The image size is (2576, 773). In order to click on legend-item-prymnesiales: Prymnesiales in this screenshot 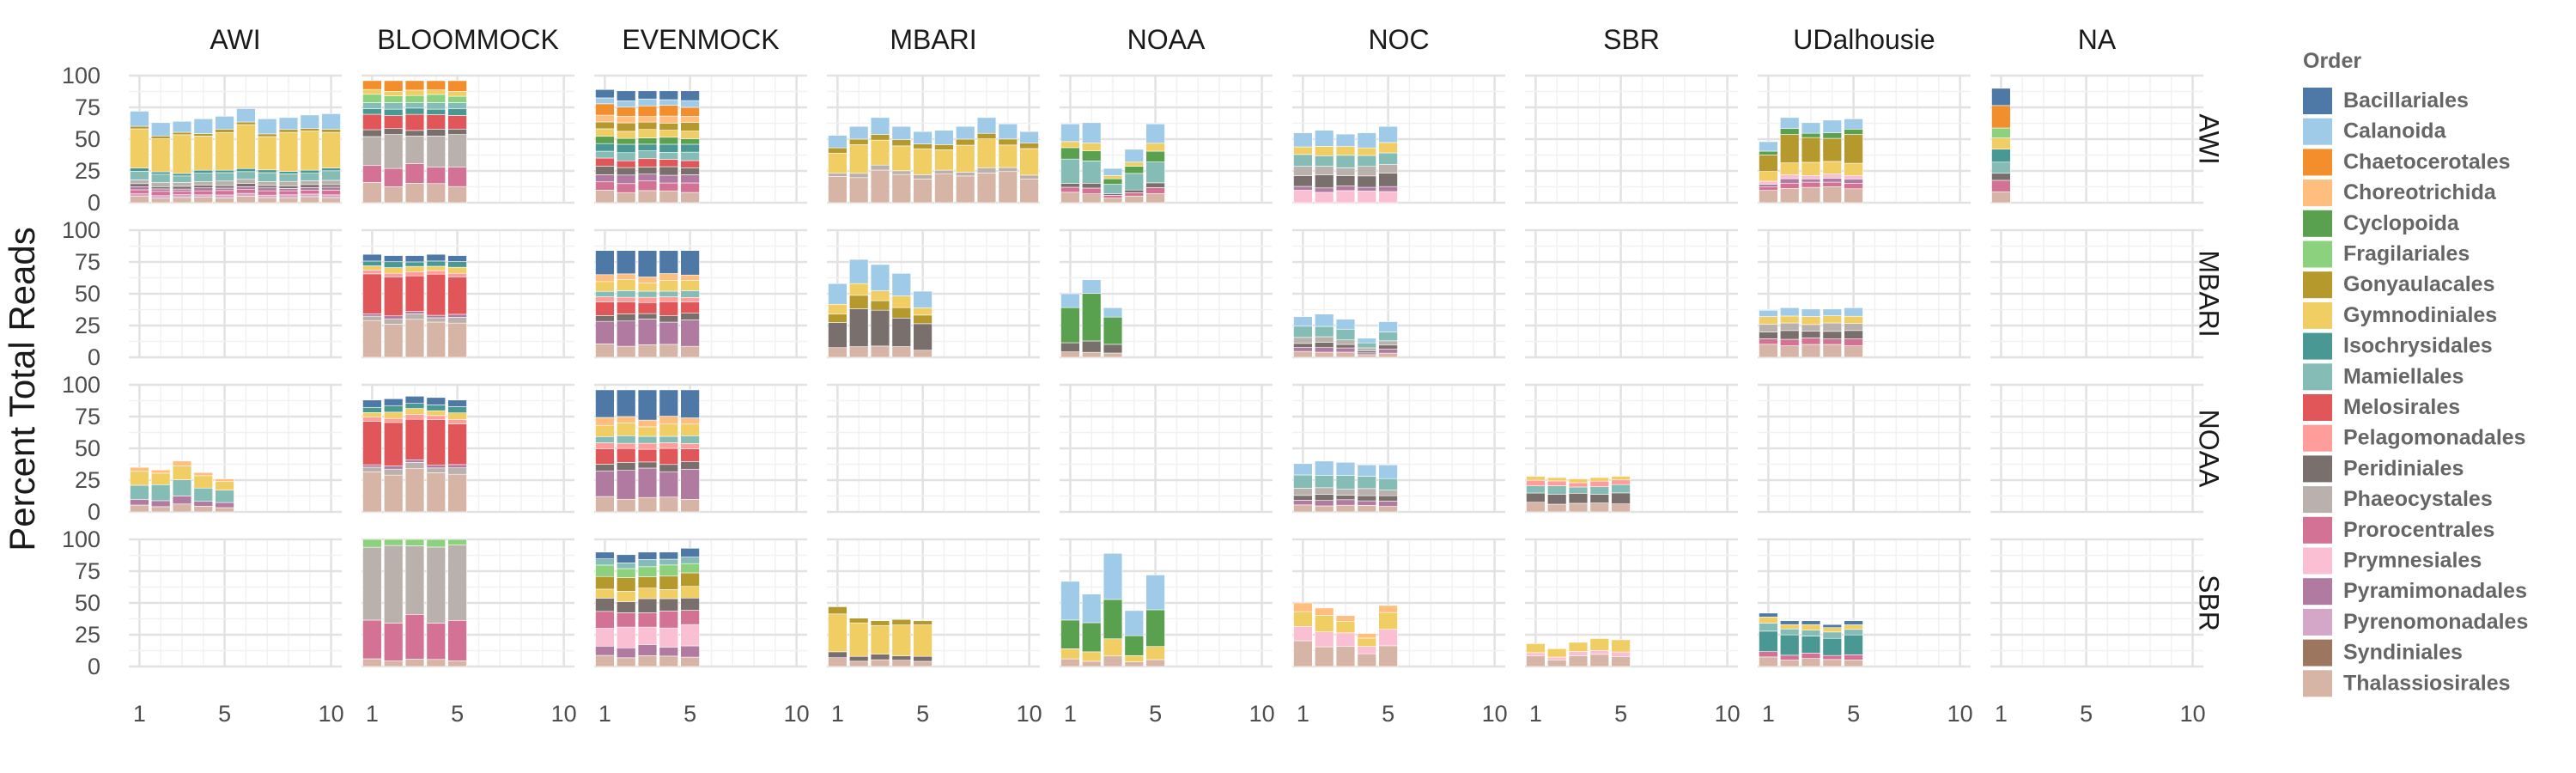, I will do `click(2392, 561)`.